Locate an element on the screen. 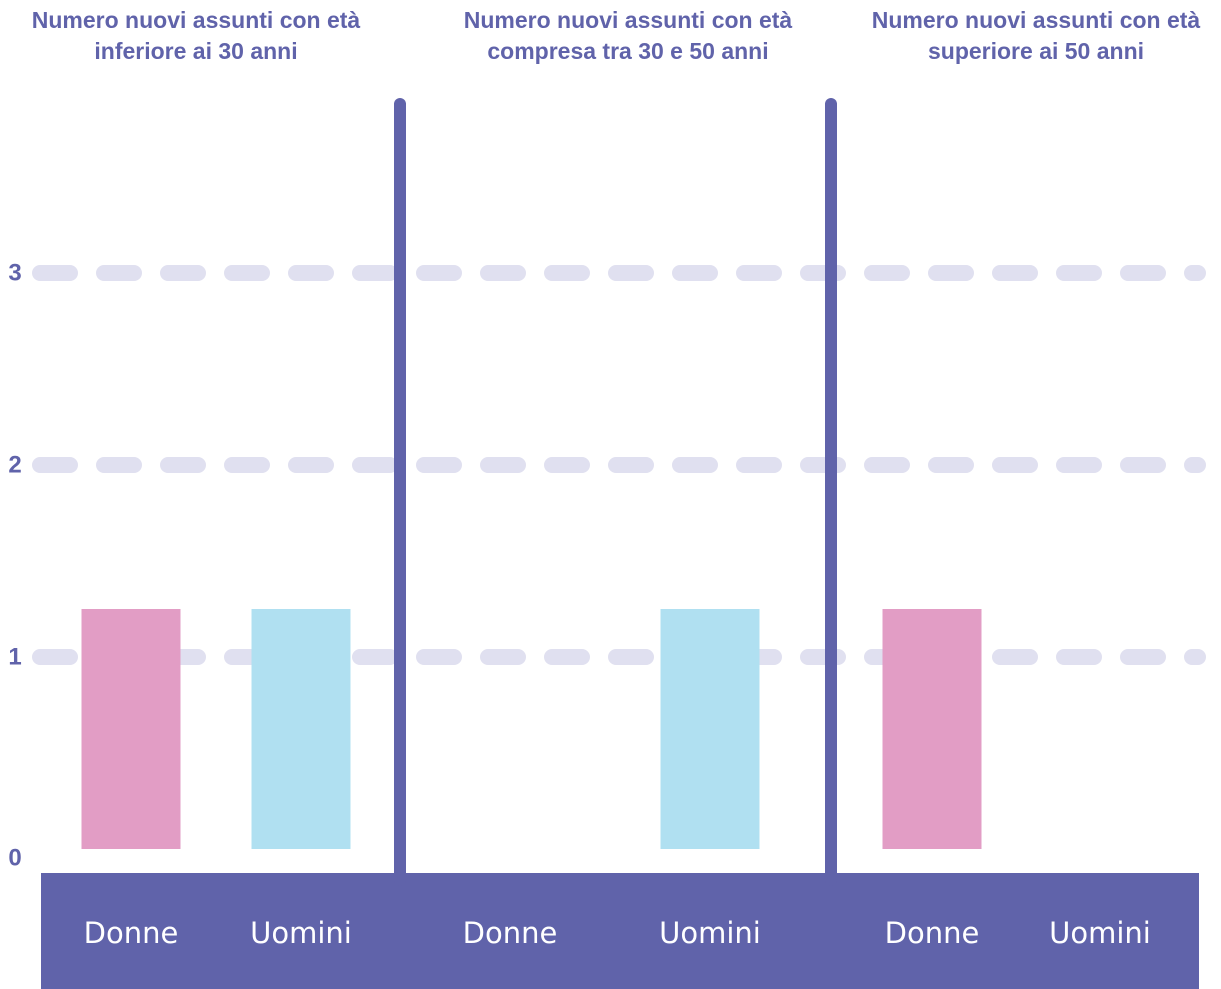  y-tick-label: 3 is located at coordinates (14, 273).